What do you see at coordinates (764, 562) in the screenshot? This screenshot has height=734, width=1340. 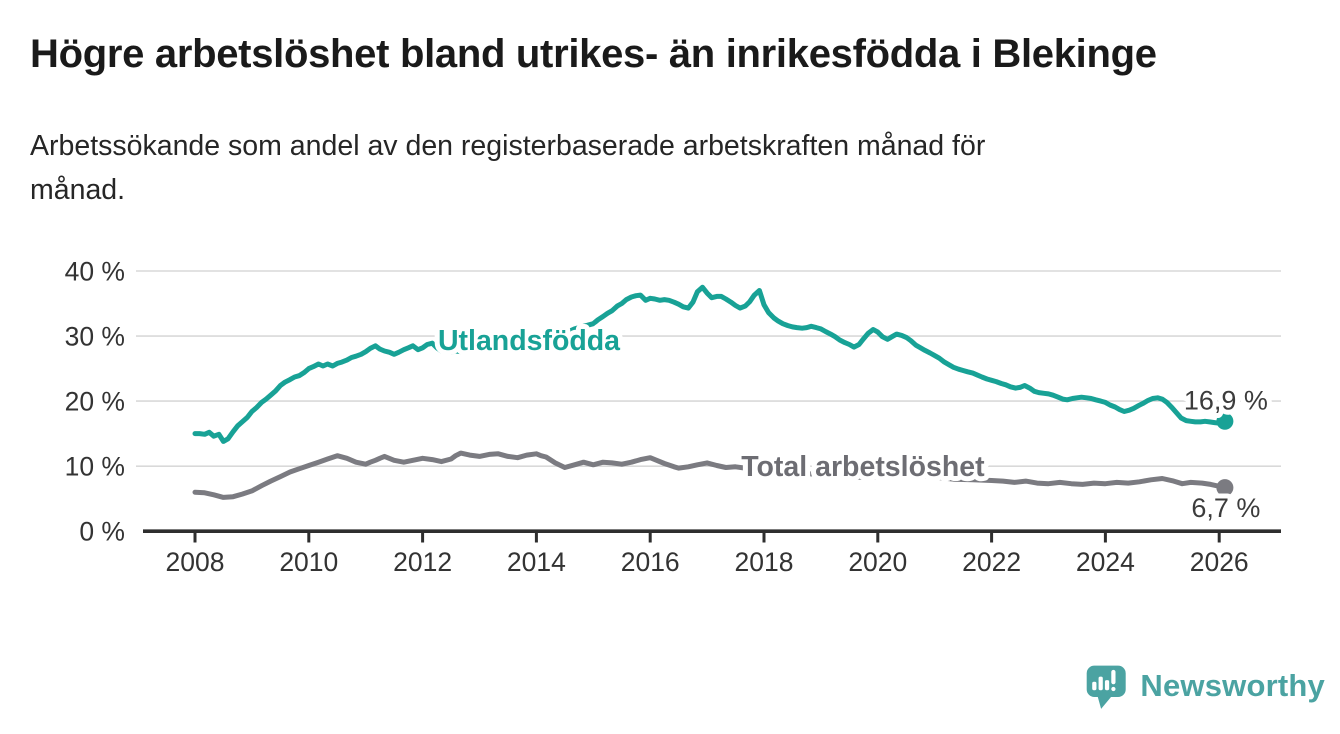 I see `x-axis-label-2018: 2018` at bounding box center [764, 562].